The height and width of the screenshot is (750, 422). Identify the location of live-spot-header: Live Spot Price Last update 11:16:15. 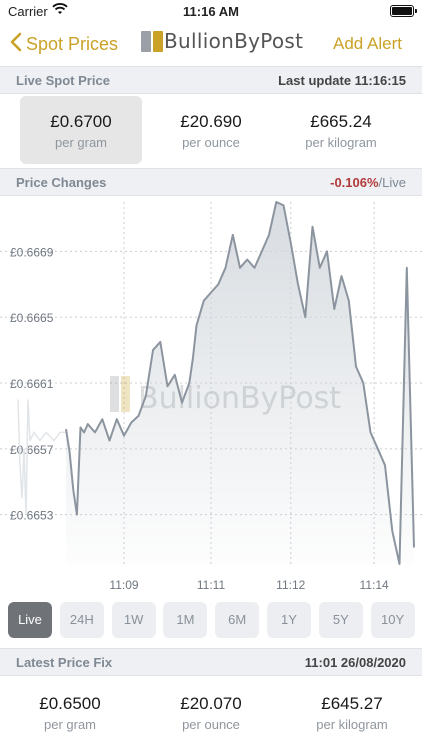
(211, 80).